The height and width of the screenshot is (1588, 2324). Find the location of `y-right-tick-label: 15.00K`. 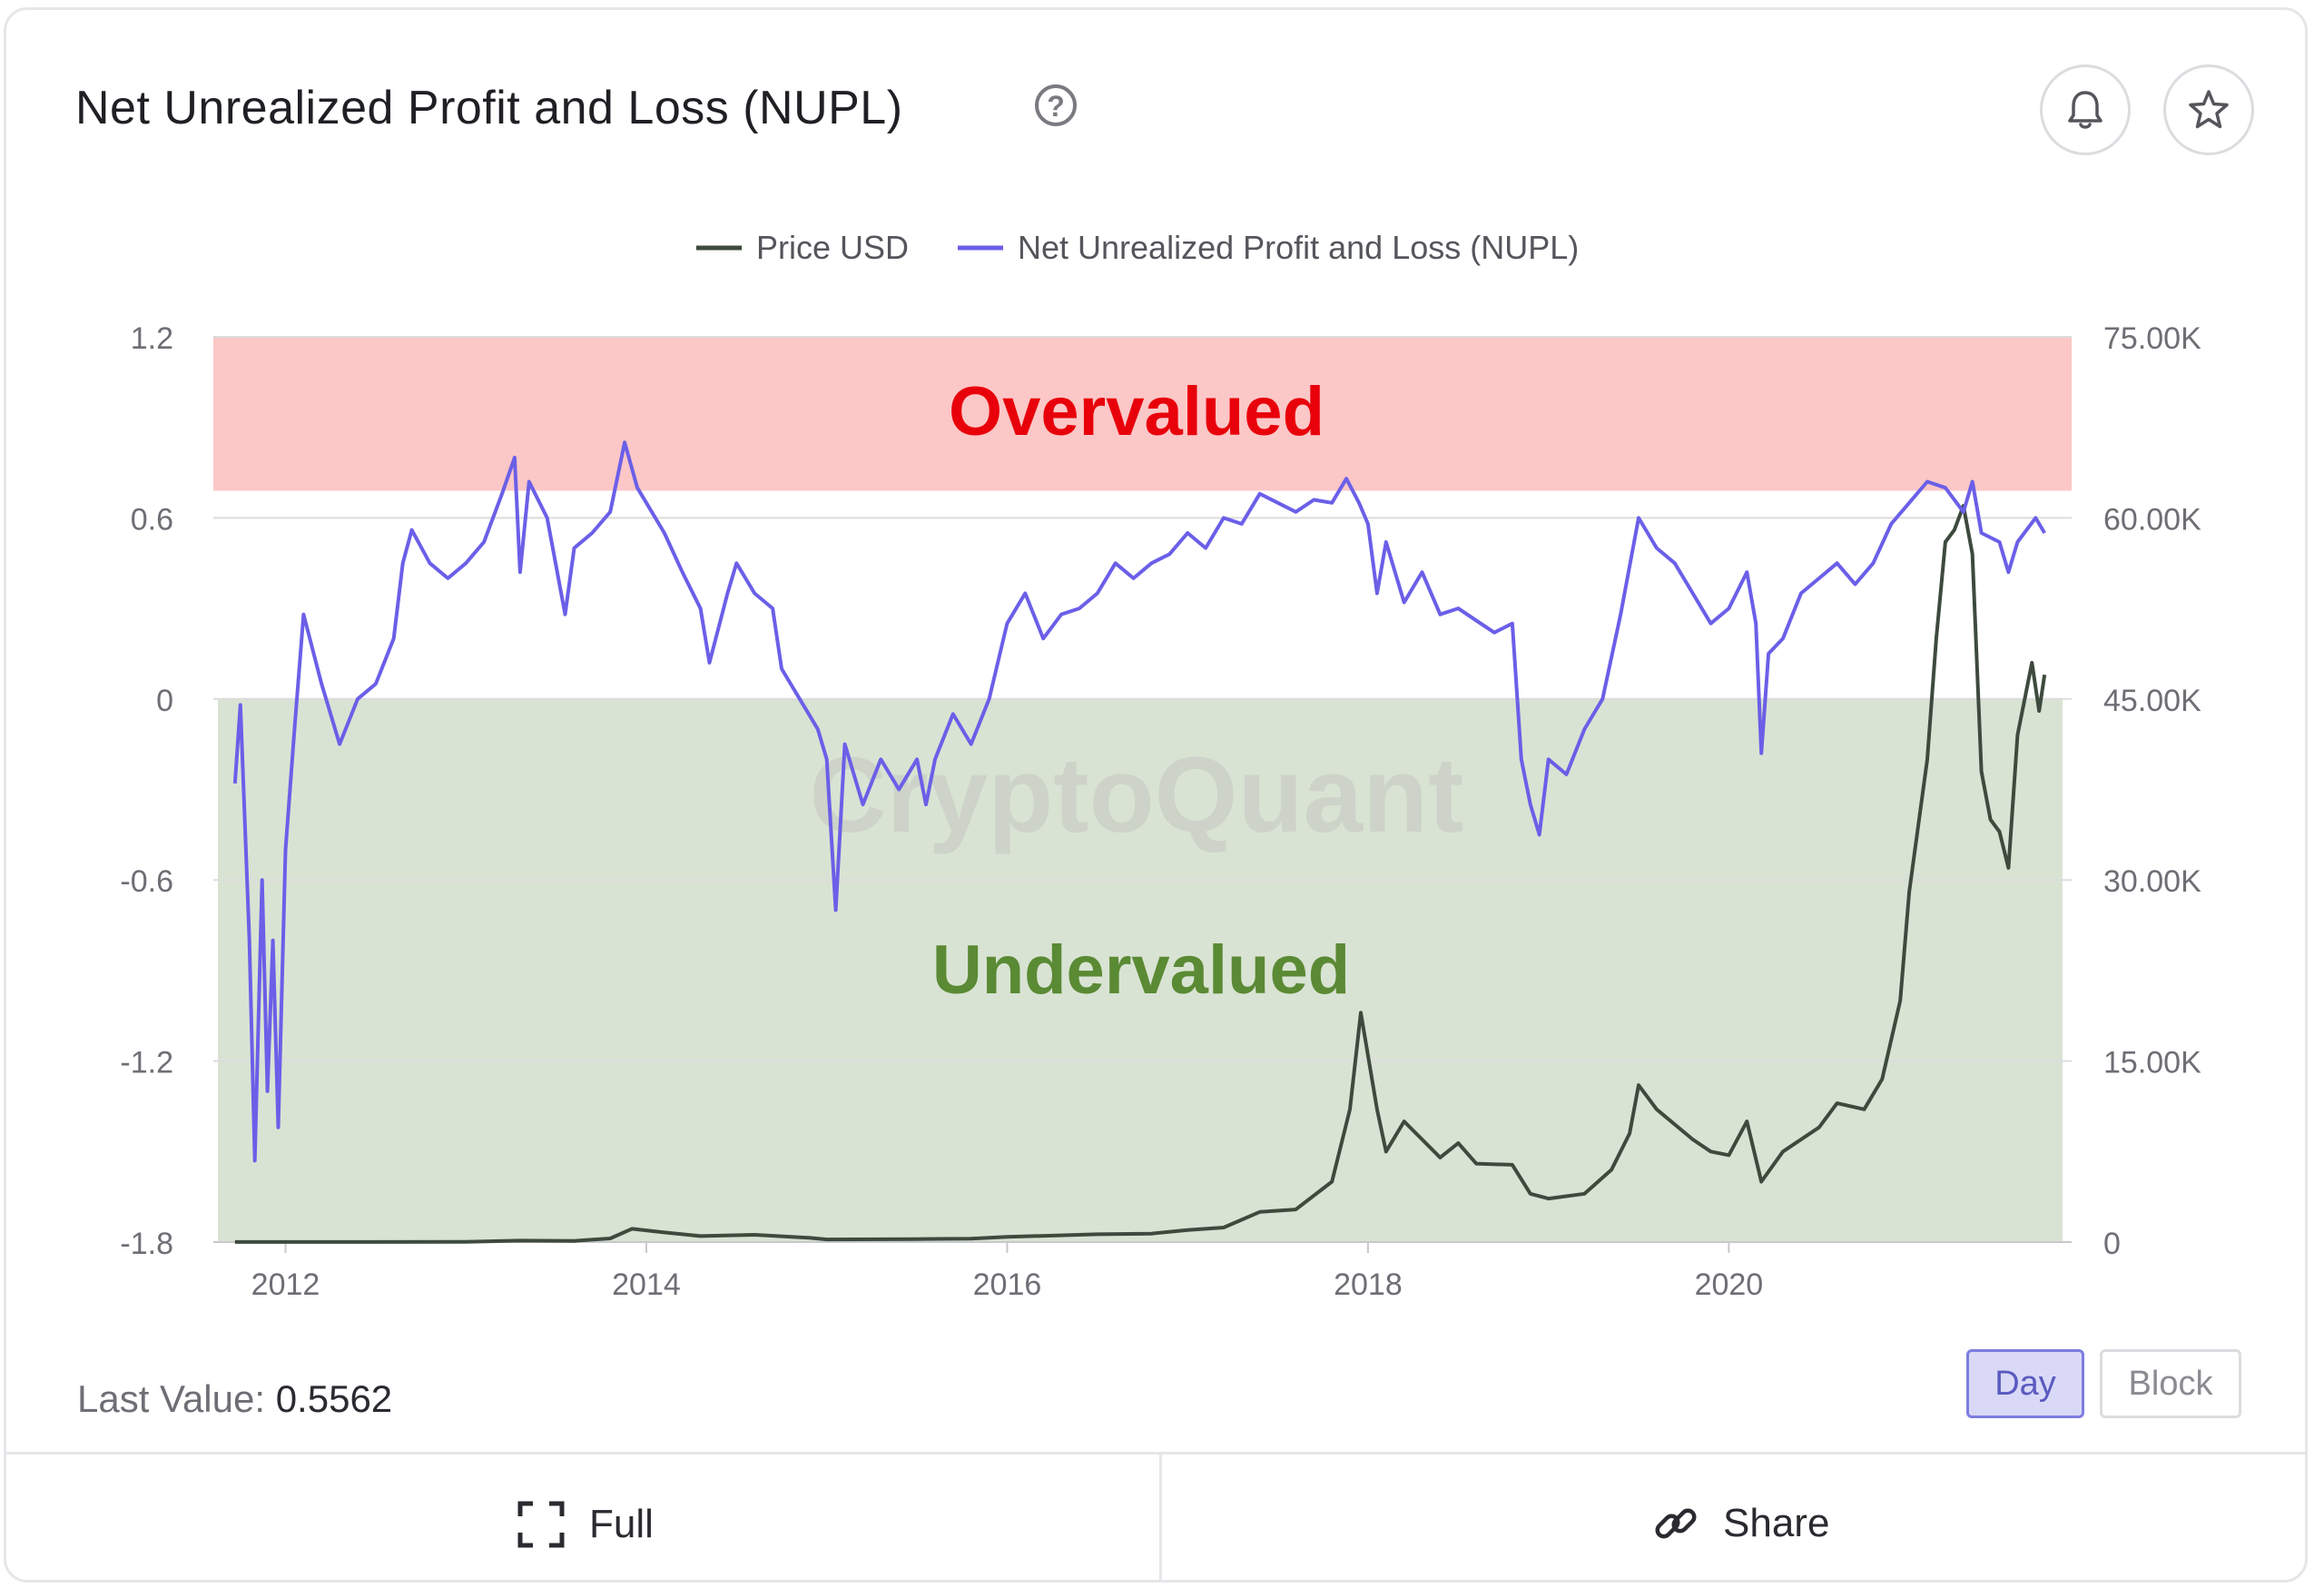

y-right-tick-label: 15.00K is located at coordinates (2152, 1063).